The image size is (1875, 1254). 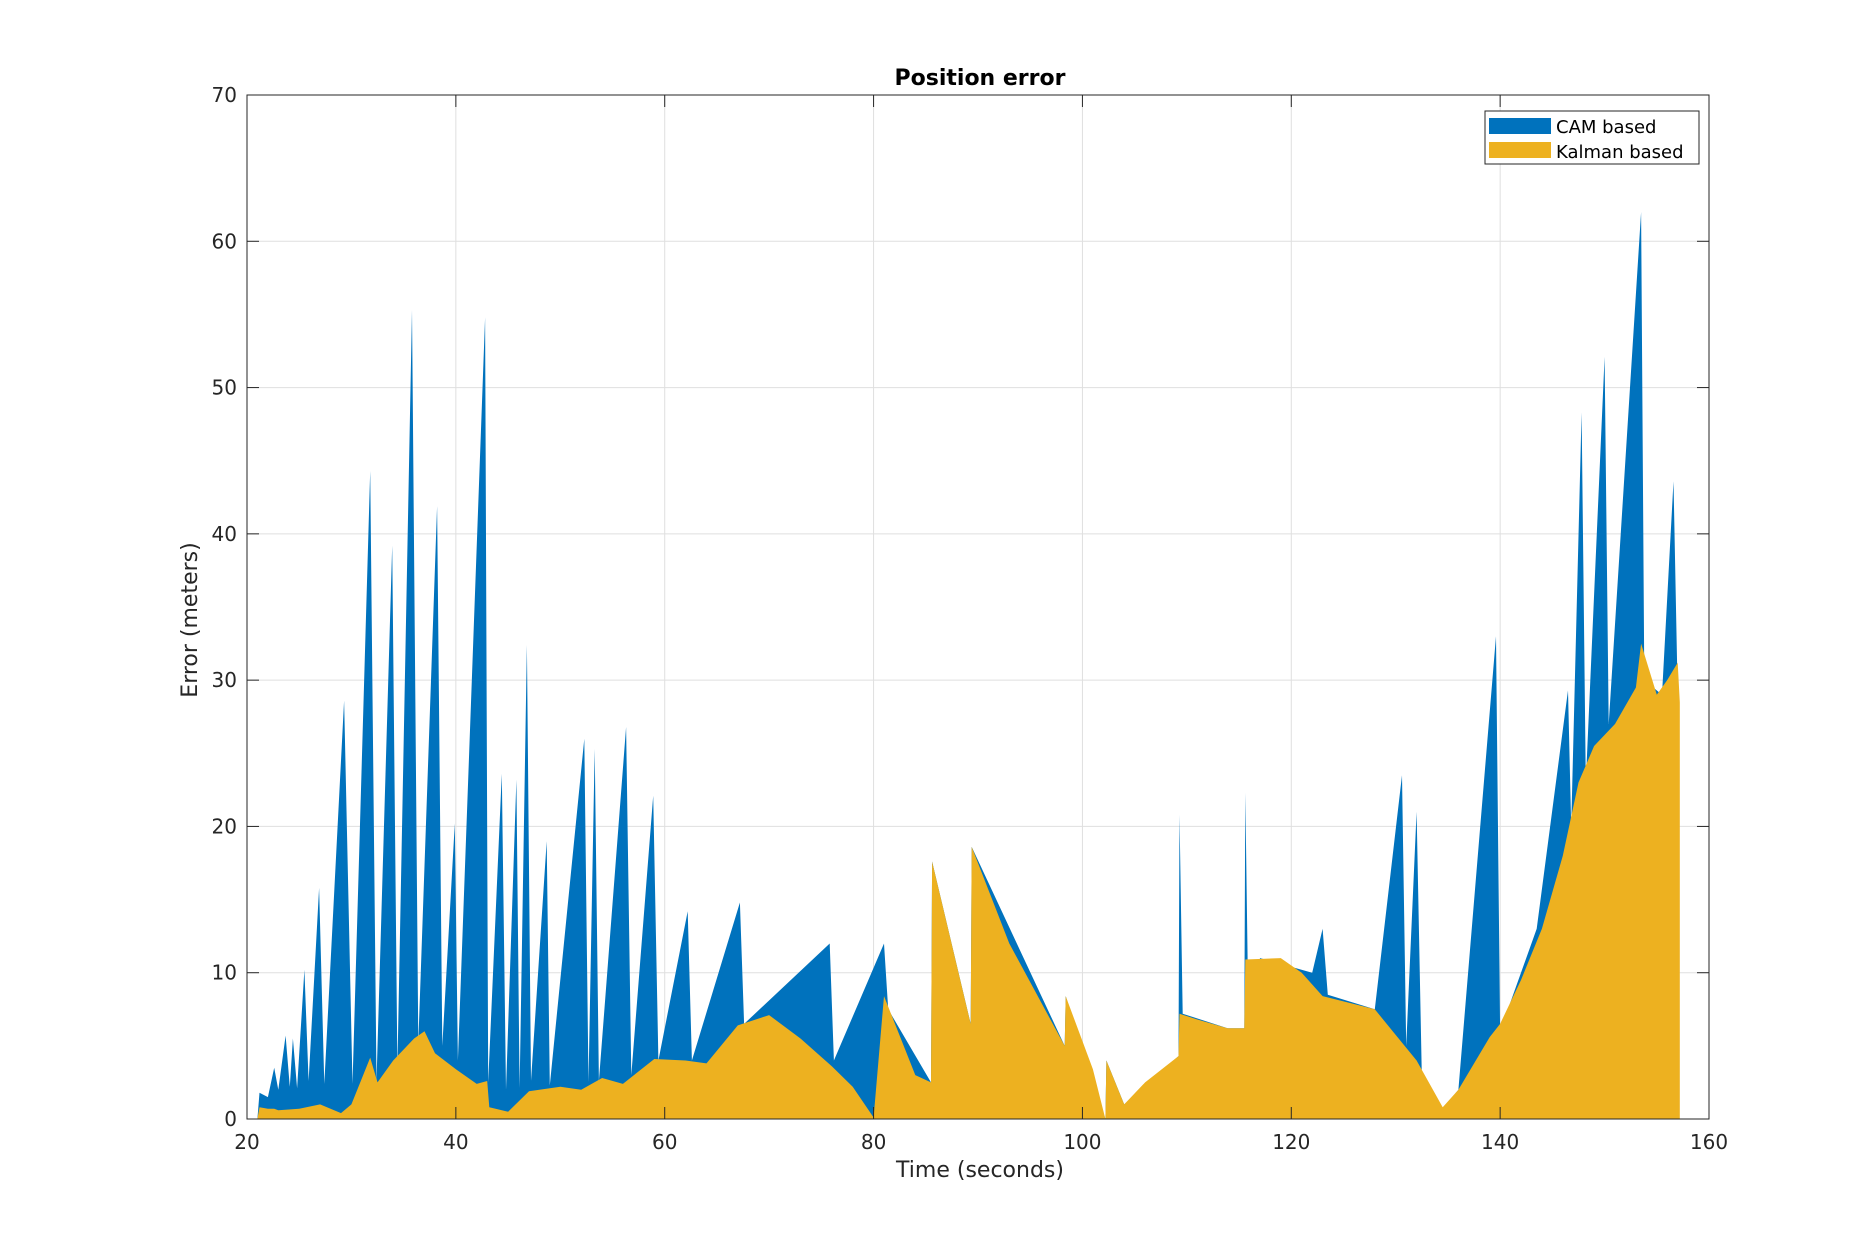 I want to click on chart-title: Position error, so click(x=980, y=78).